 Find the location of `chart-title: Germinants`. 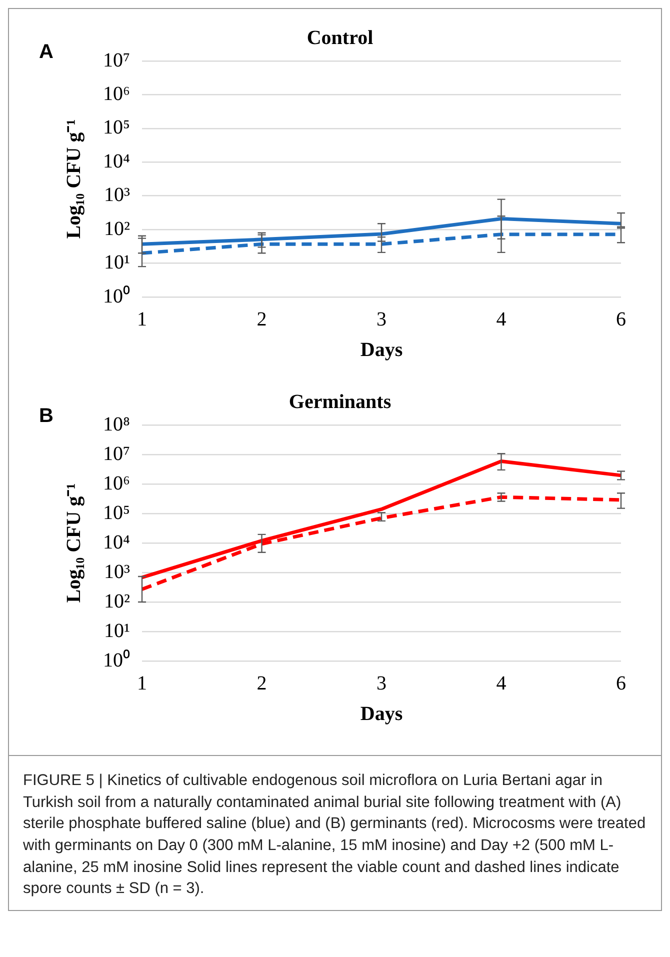

chart-title: Germinants is located at coordinates (340, 402).